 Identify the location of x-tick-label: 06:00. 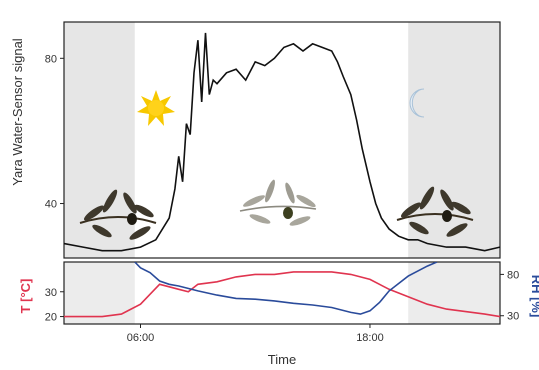
(141, 338).